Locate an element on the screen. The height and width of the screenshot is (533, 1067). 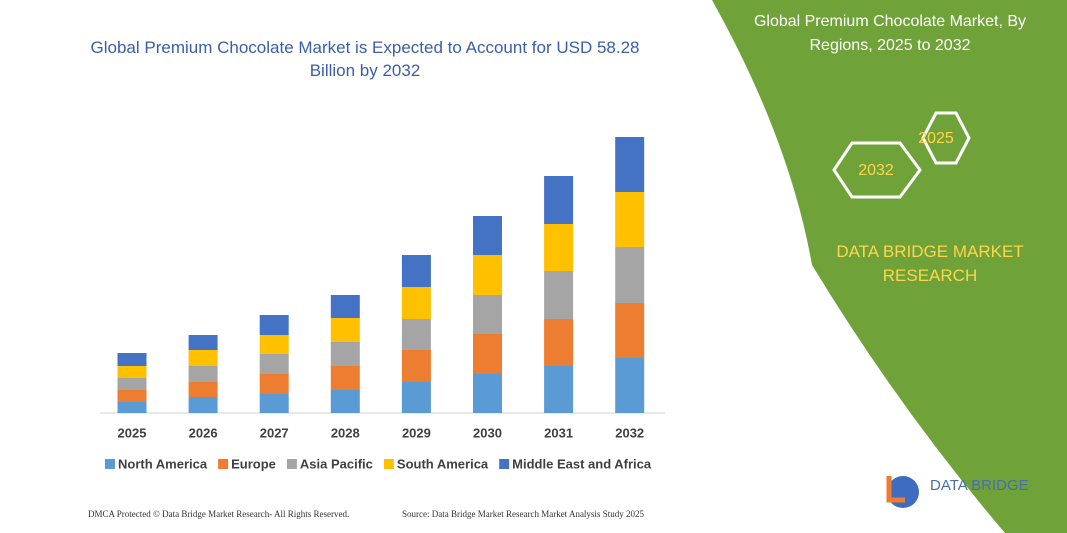
panel-title-1: Global Premium Chocolate Market, By is located at coordinates (890, 21).